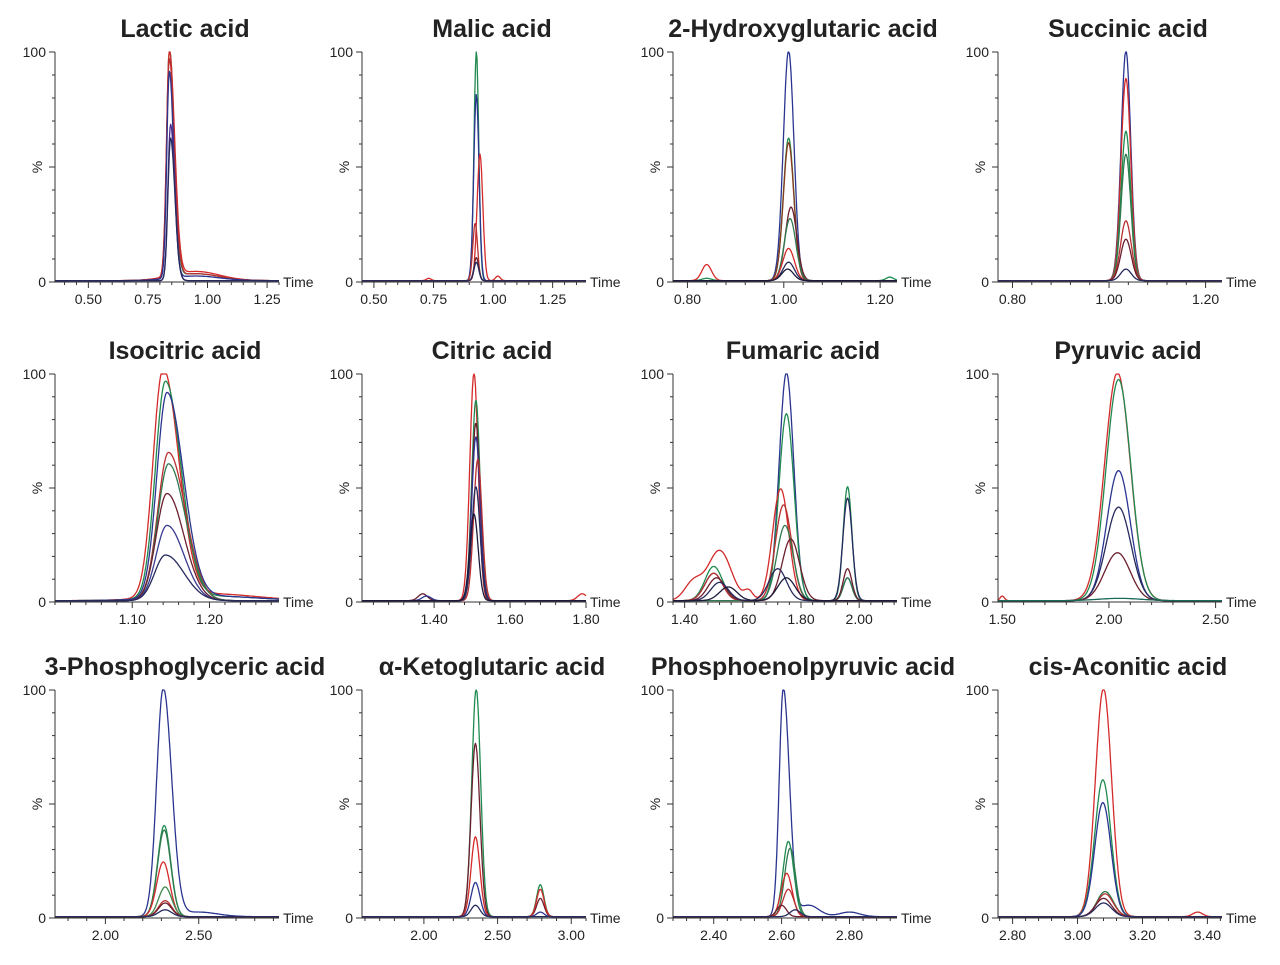  I want to click on chart-title: Lactic acid, so click(184, 29).